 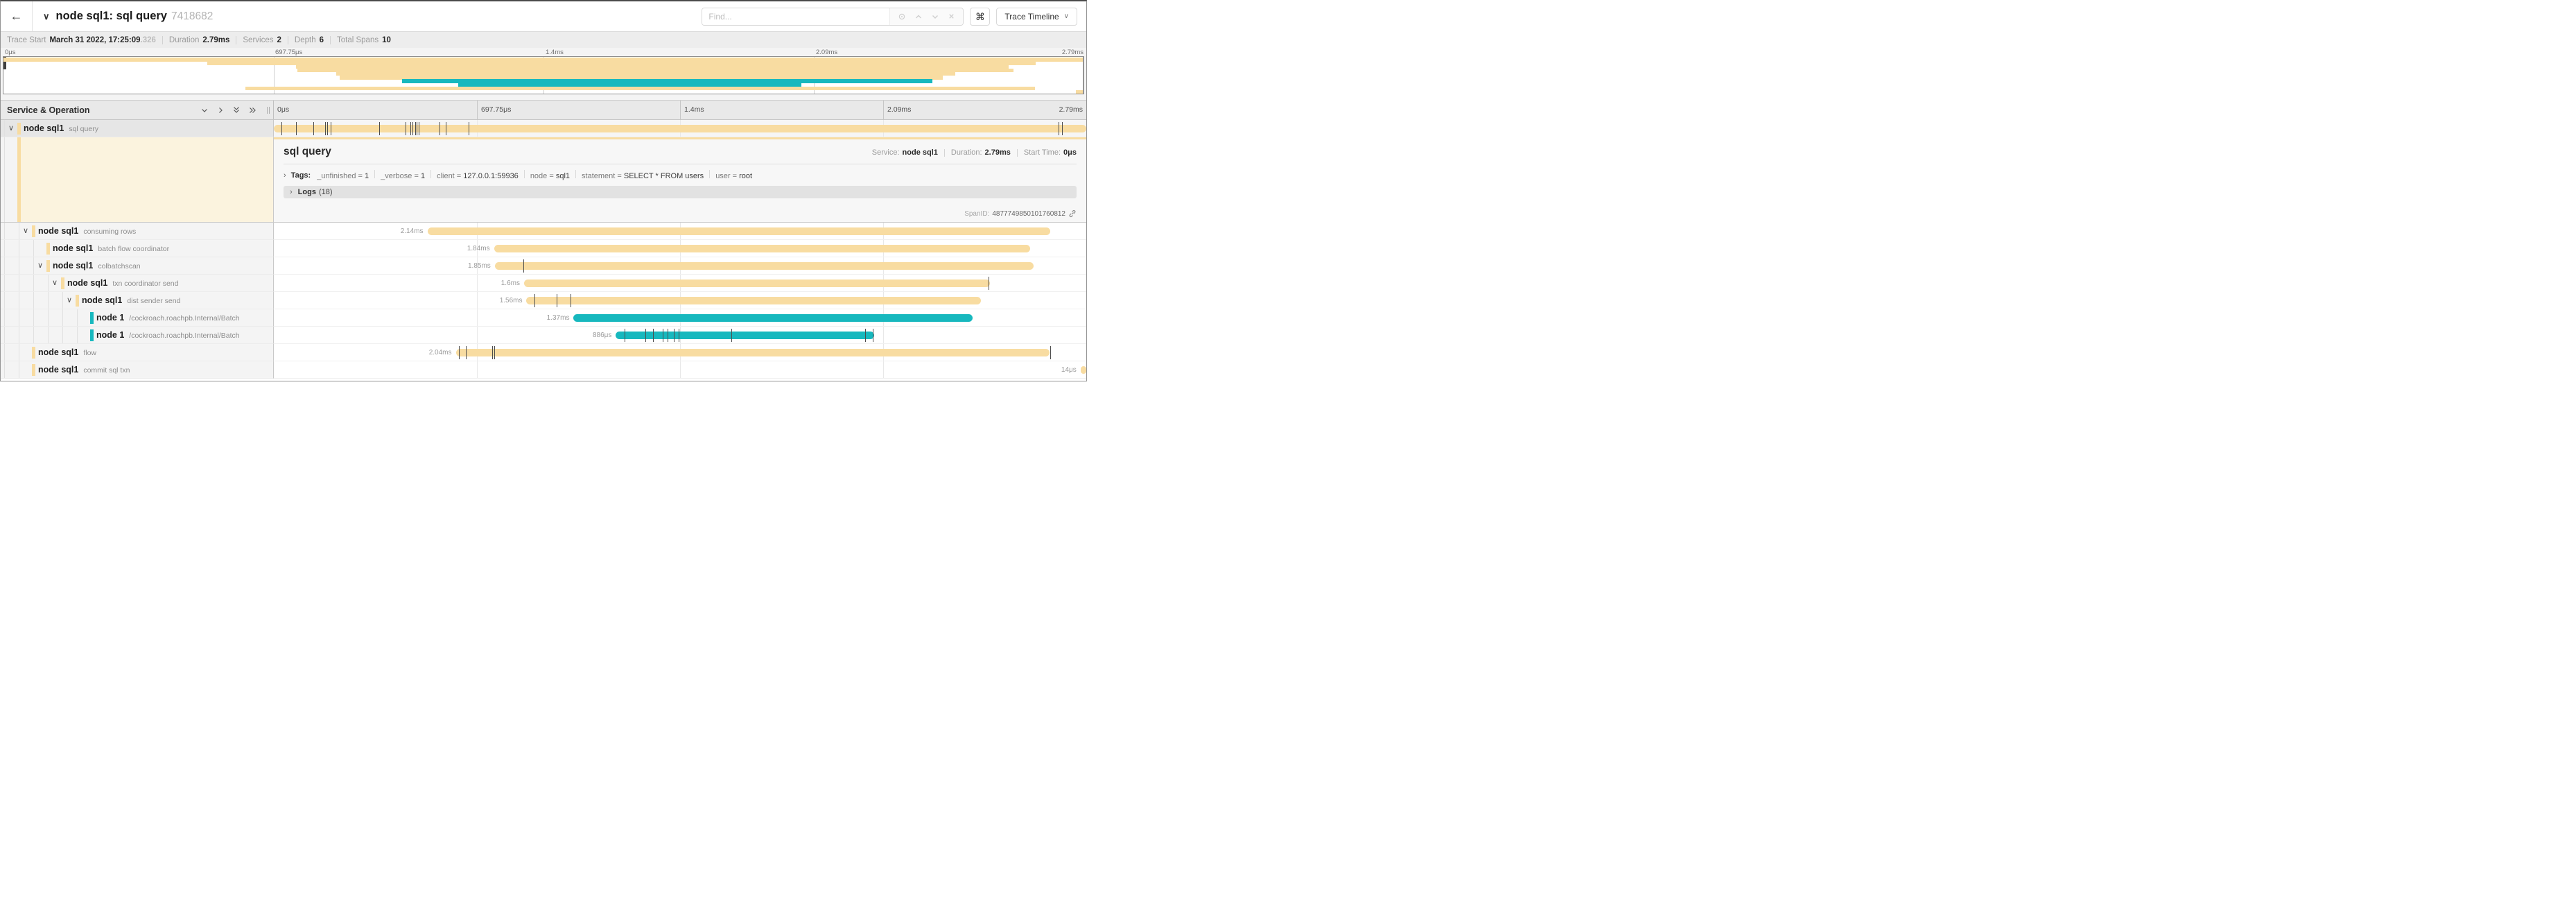 What do you see at coordinates (137, 370) in the screenshot?
I see `span-tree-row: node sql1 commit sql txn` at bounding box center [137, 370].